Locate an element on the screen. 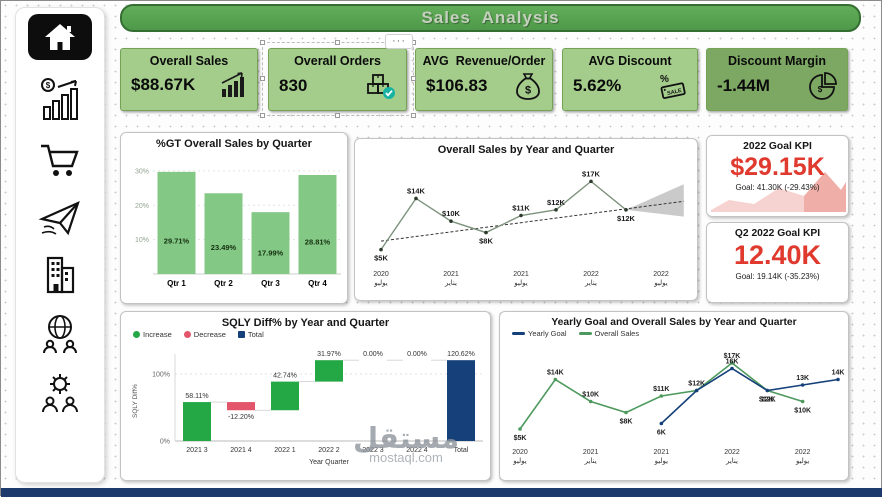 This screenshot has width=882, height=497. sales-stats-icon: $ is located at coordinates (59, 99).